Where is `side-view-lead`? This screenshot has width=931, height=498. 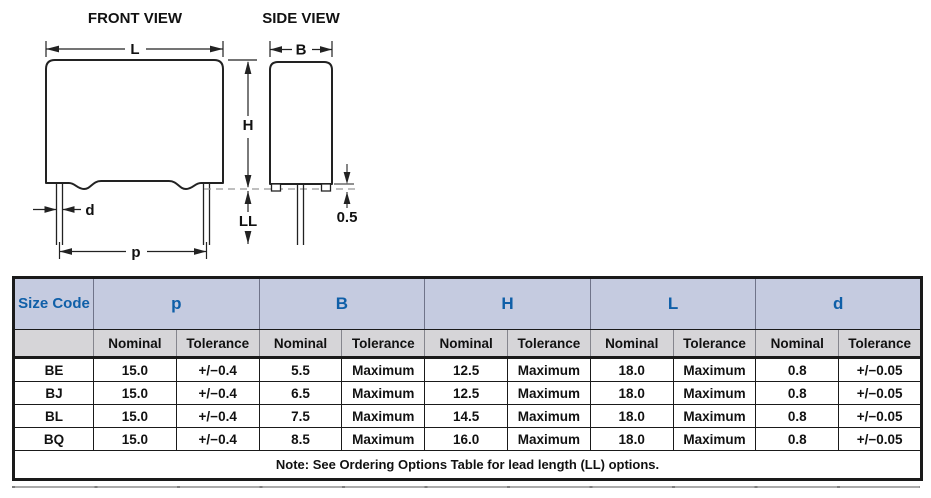 side-view-lead is located at coordinates (300, 215).